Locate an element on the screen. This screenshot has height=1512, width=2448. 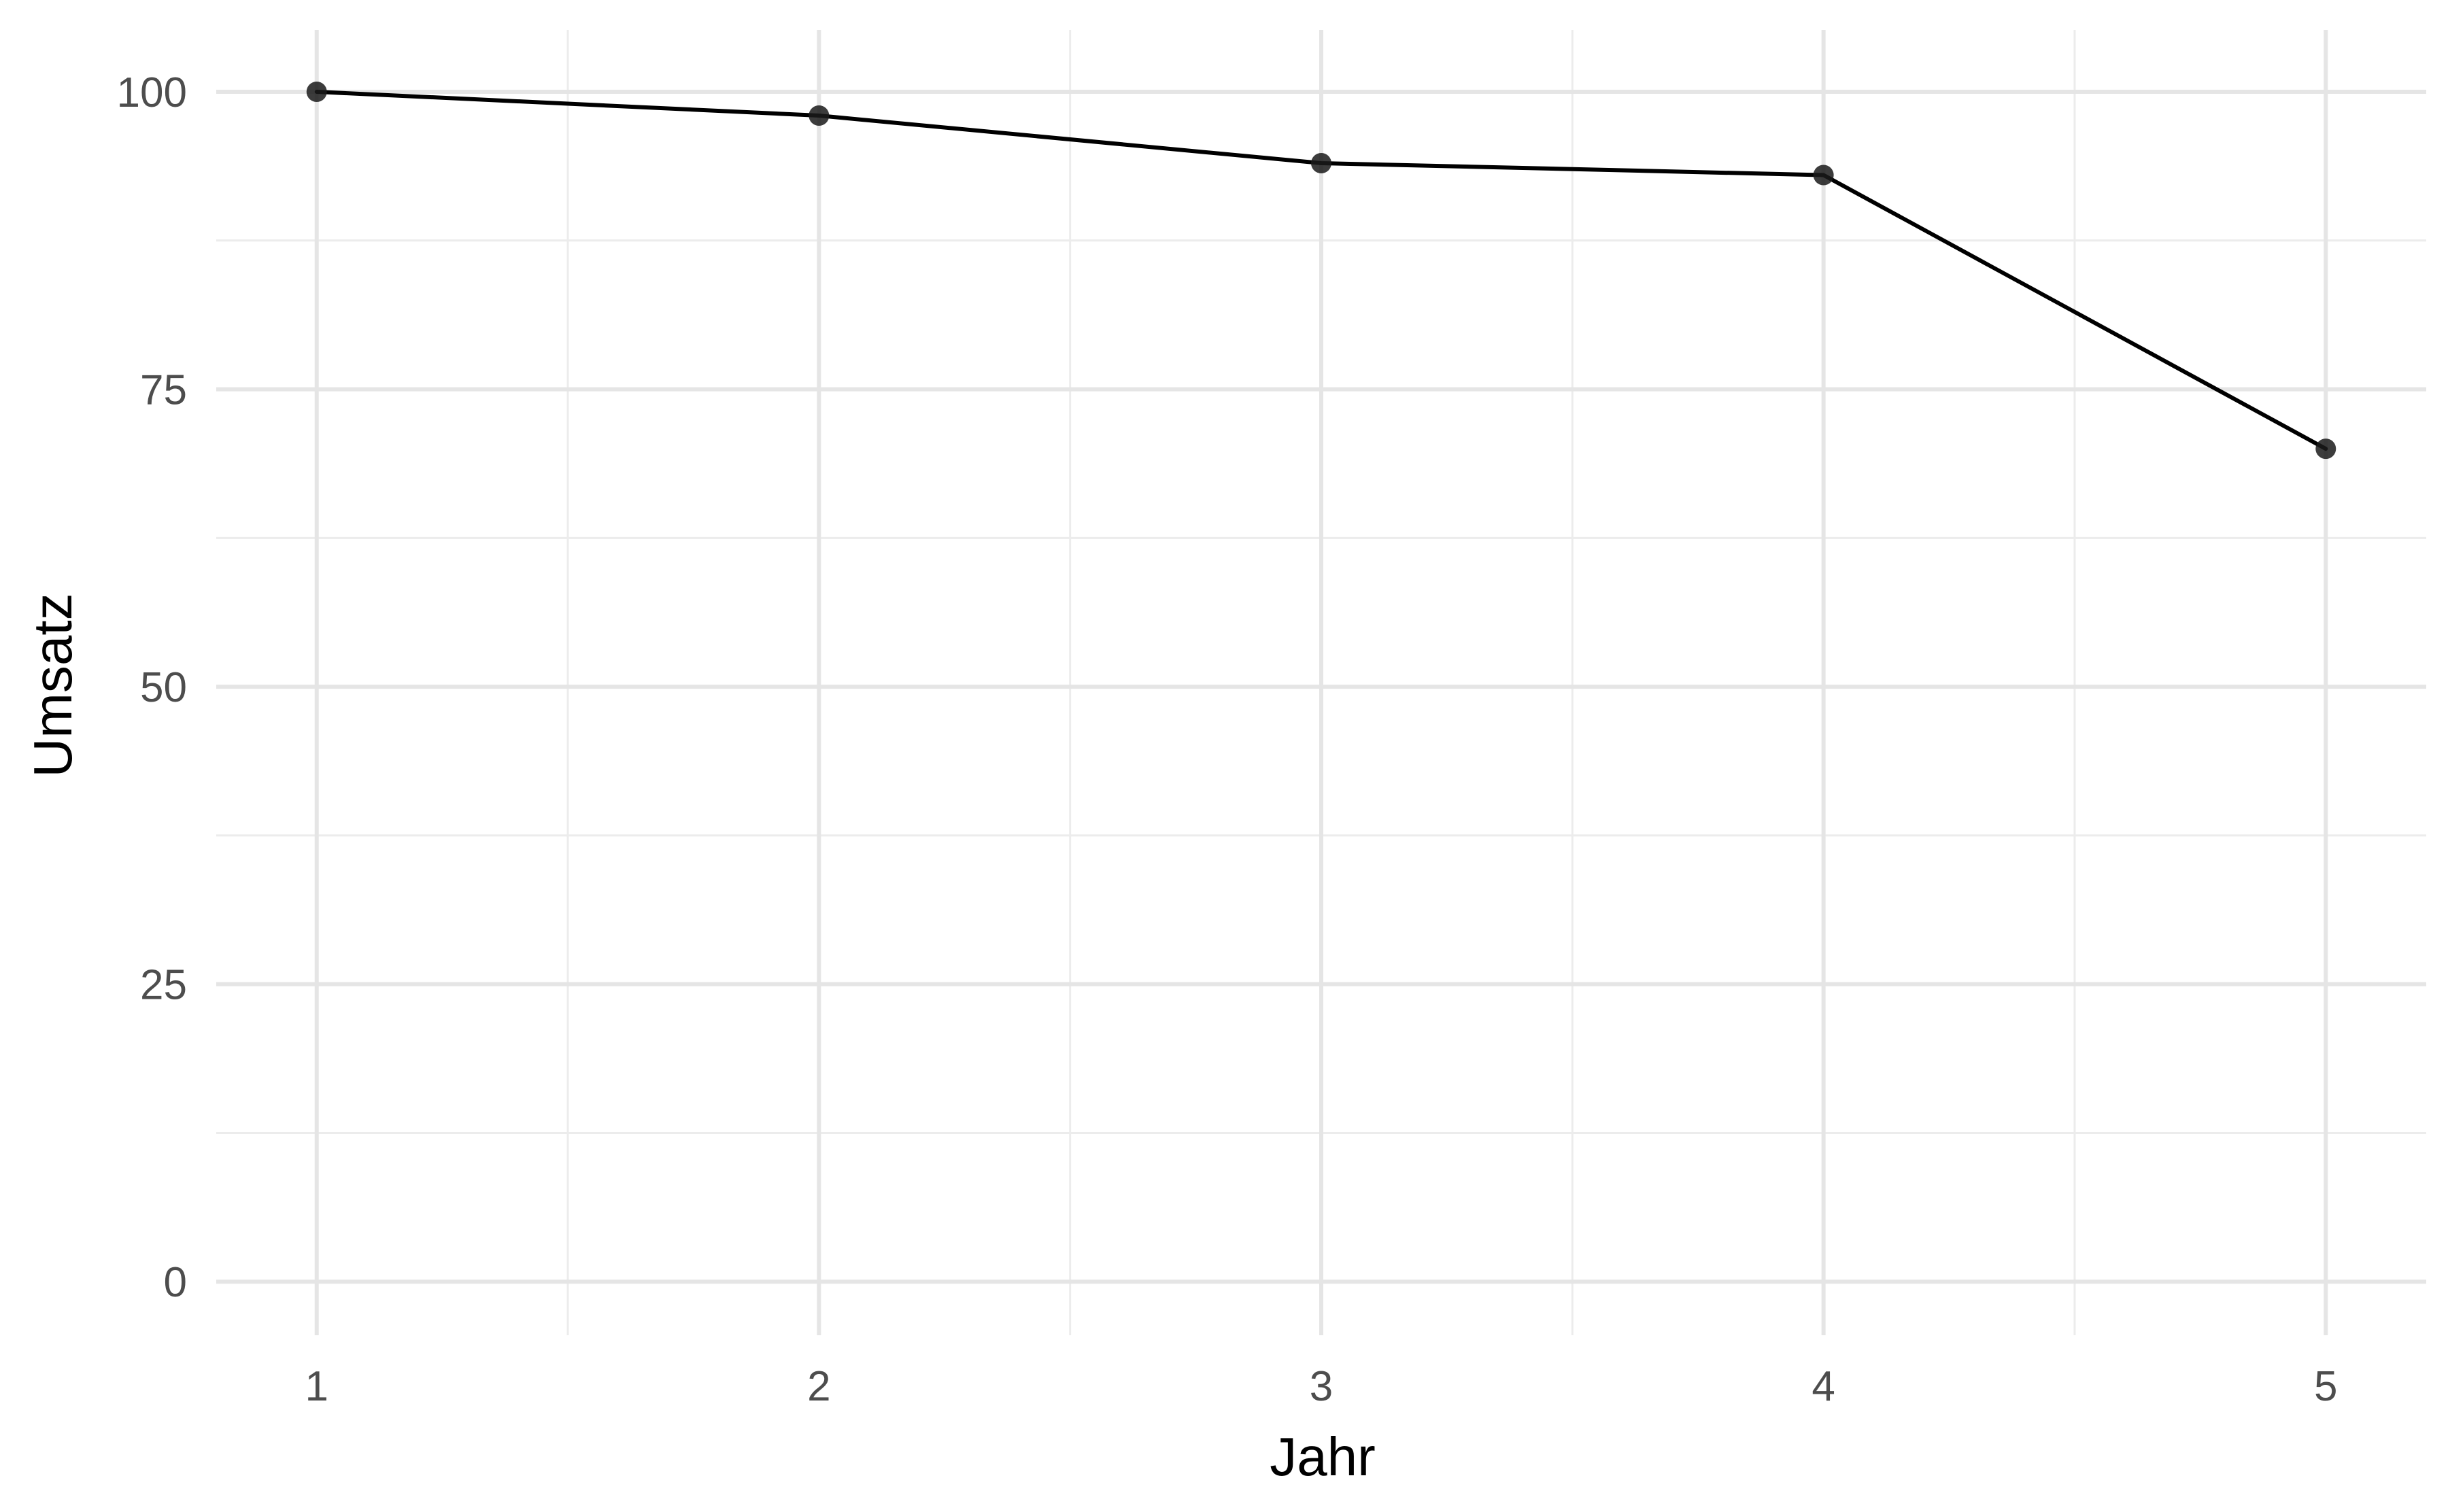
x-tick-labels: 1 2 3 4 5 is located at coordinates (1321, 1386).